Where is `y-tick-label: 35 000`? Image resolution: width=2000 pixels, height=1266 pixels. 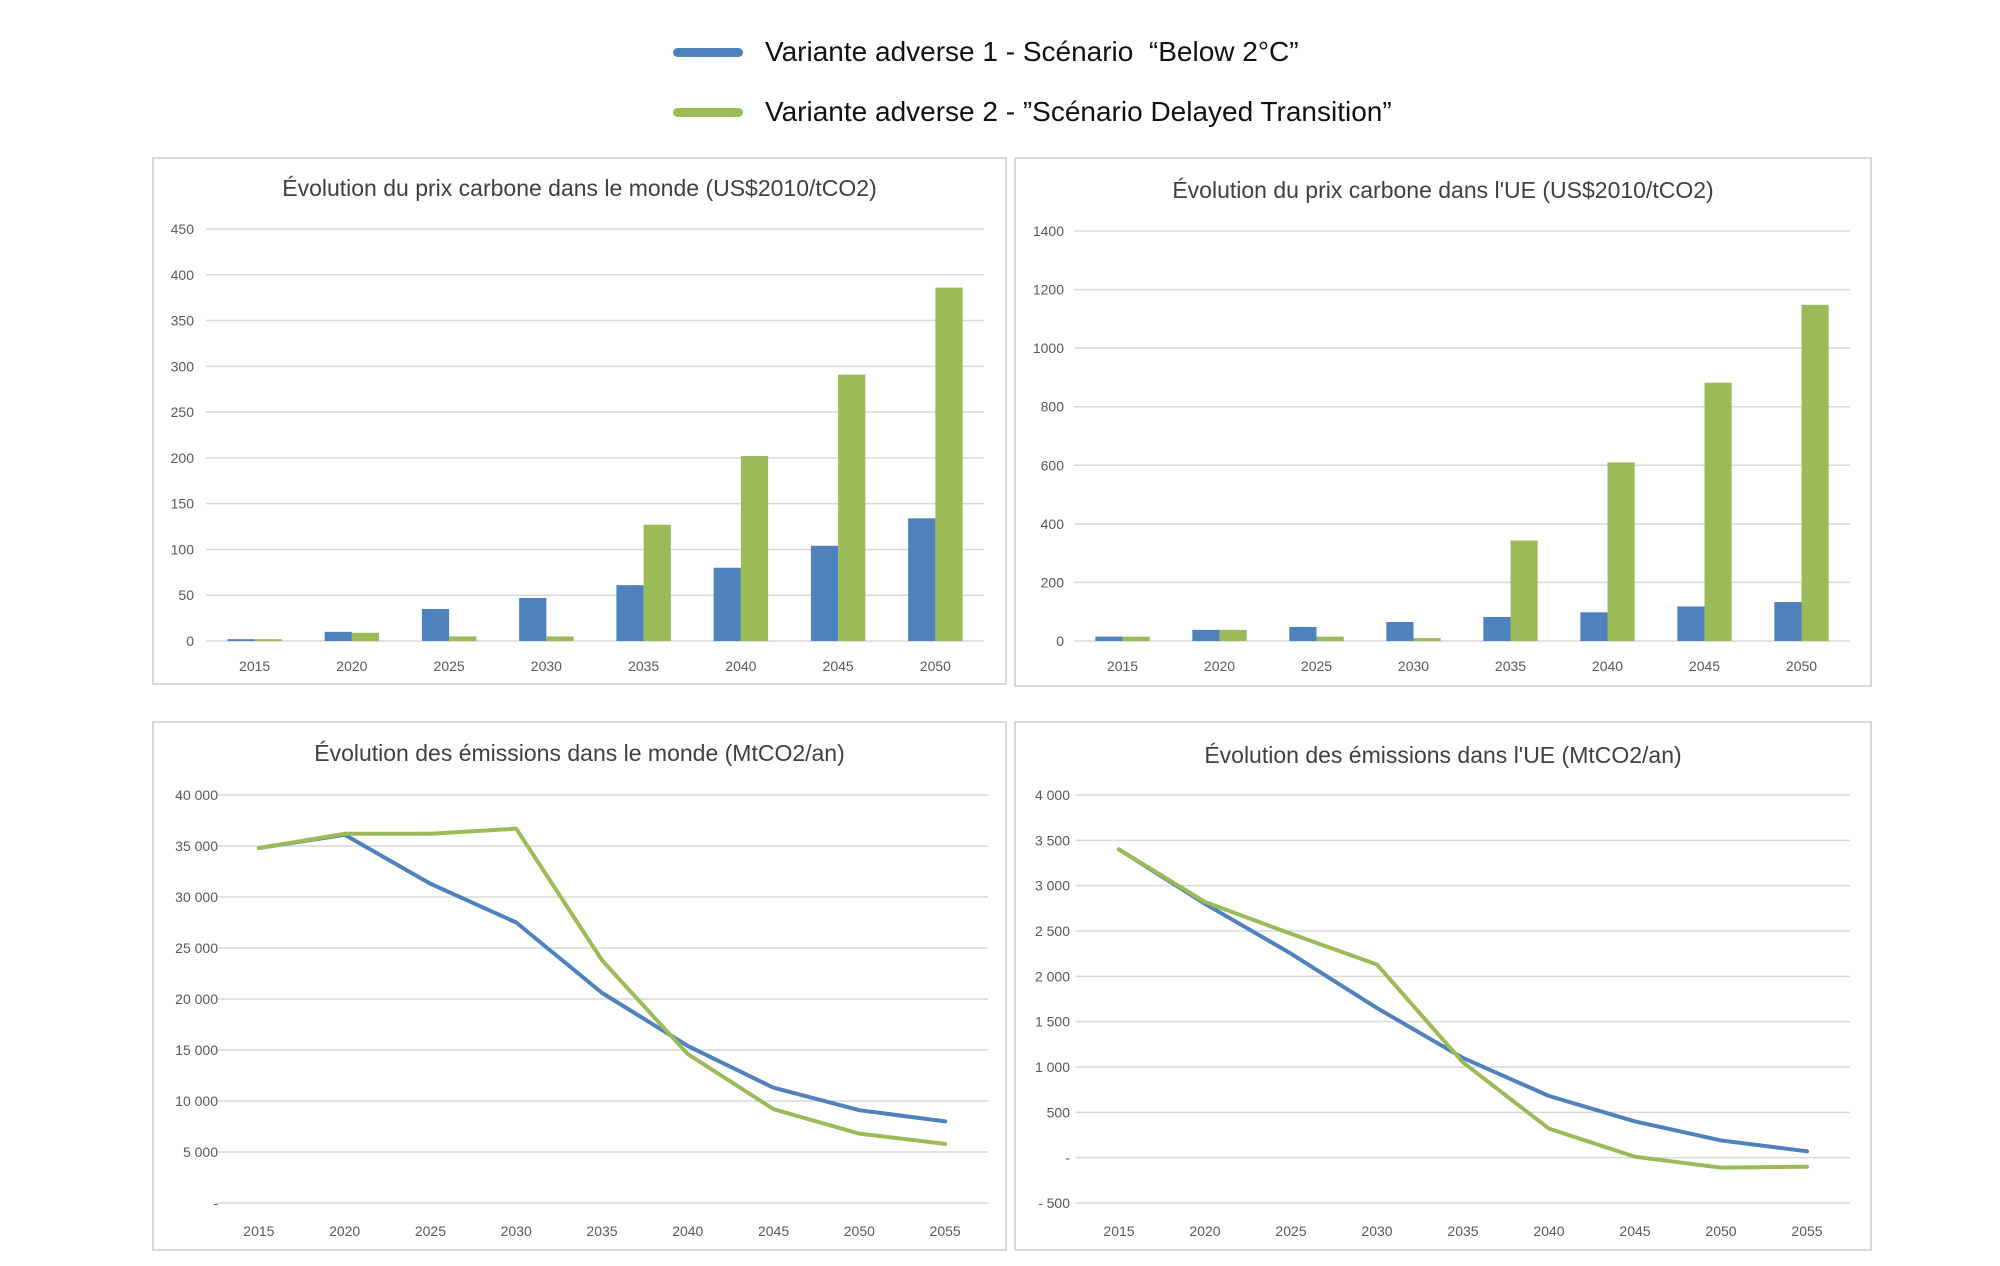
y-tick-label: 35 000 is located at coordinates (196, 846).